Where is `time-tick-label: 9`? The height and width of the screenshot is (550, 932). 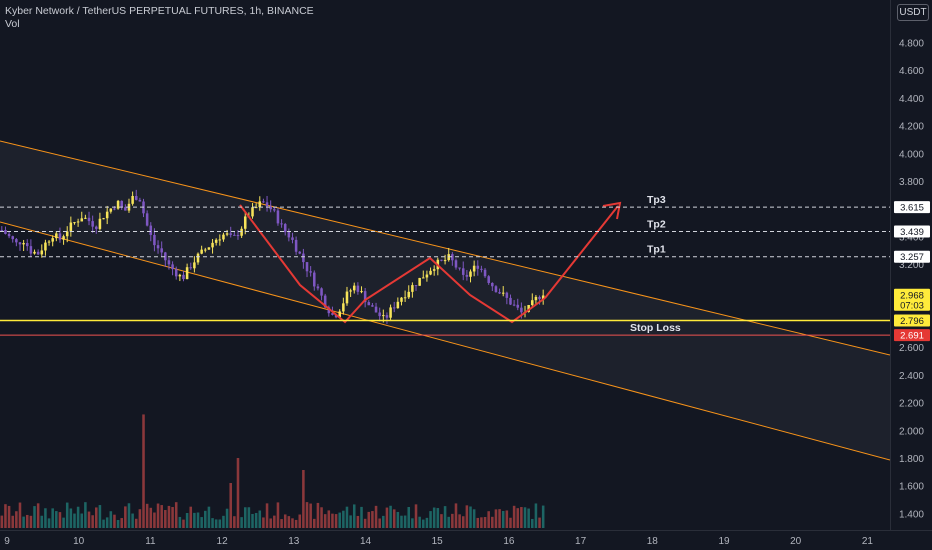 time-tick-label: 9 is located at coordinates (7, 541).